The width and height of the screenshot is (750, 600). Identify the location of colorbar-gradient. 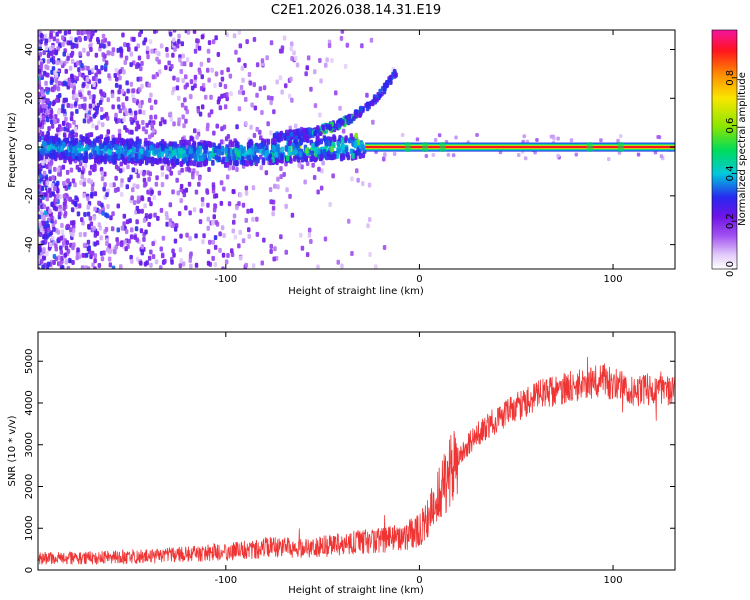
(724, 150).